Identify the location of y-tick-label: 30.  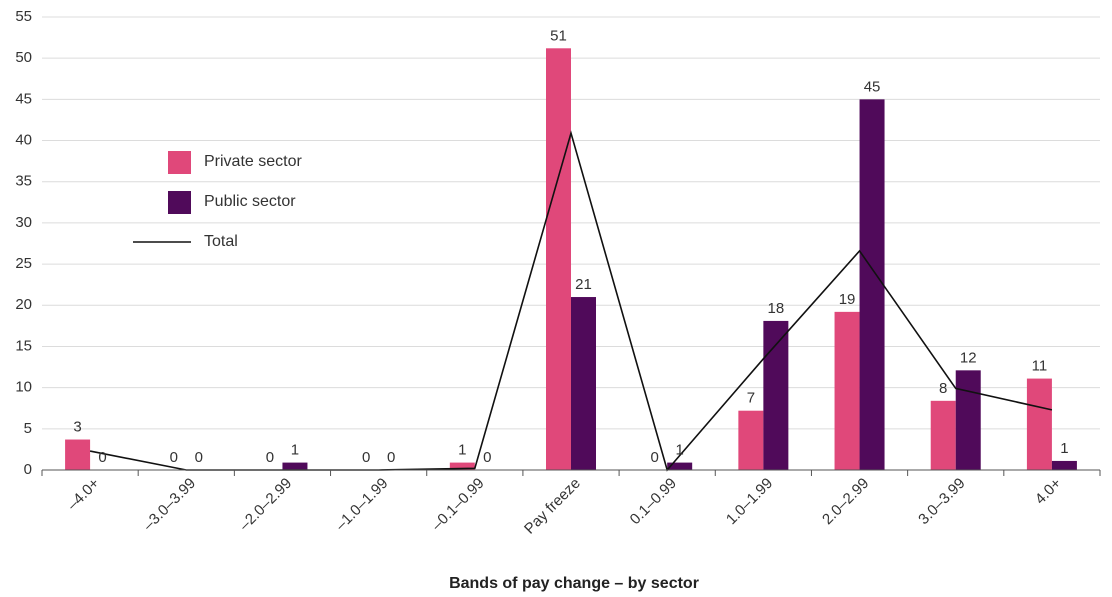
(23, 222).